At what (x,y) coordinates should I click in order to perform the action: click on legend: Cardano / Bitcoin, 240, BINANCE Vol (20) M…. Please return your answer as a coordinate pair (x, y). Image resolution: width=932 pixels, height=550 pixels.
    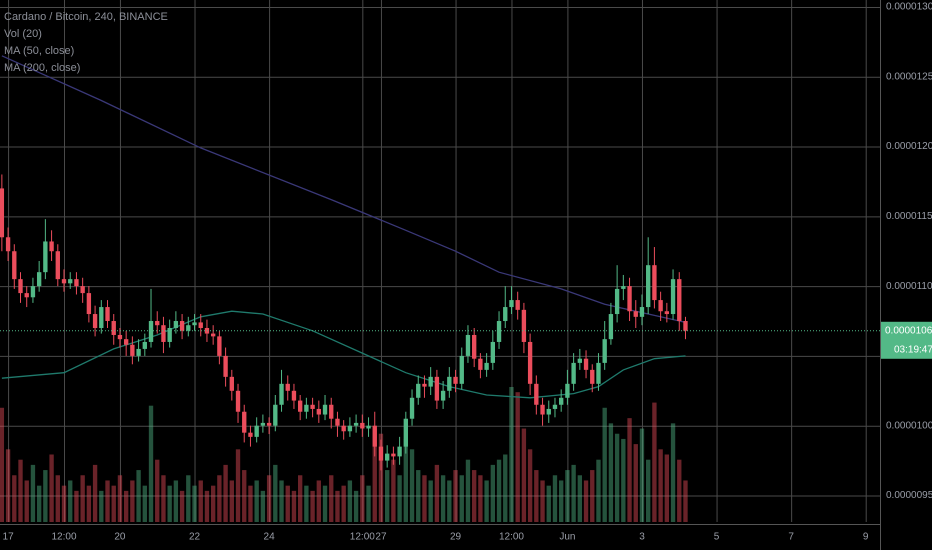
    Looking at the image, I should click on (86, 42).